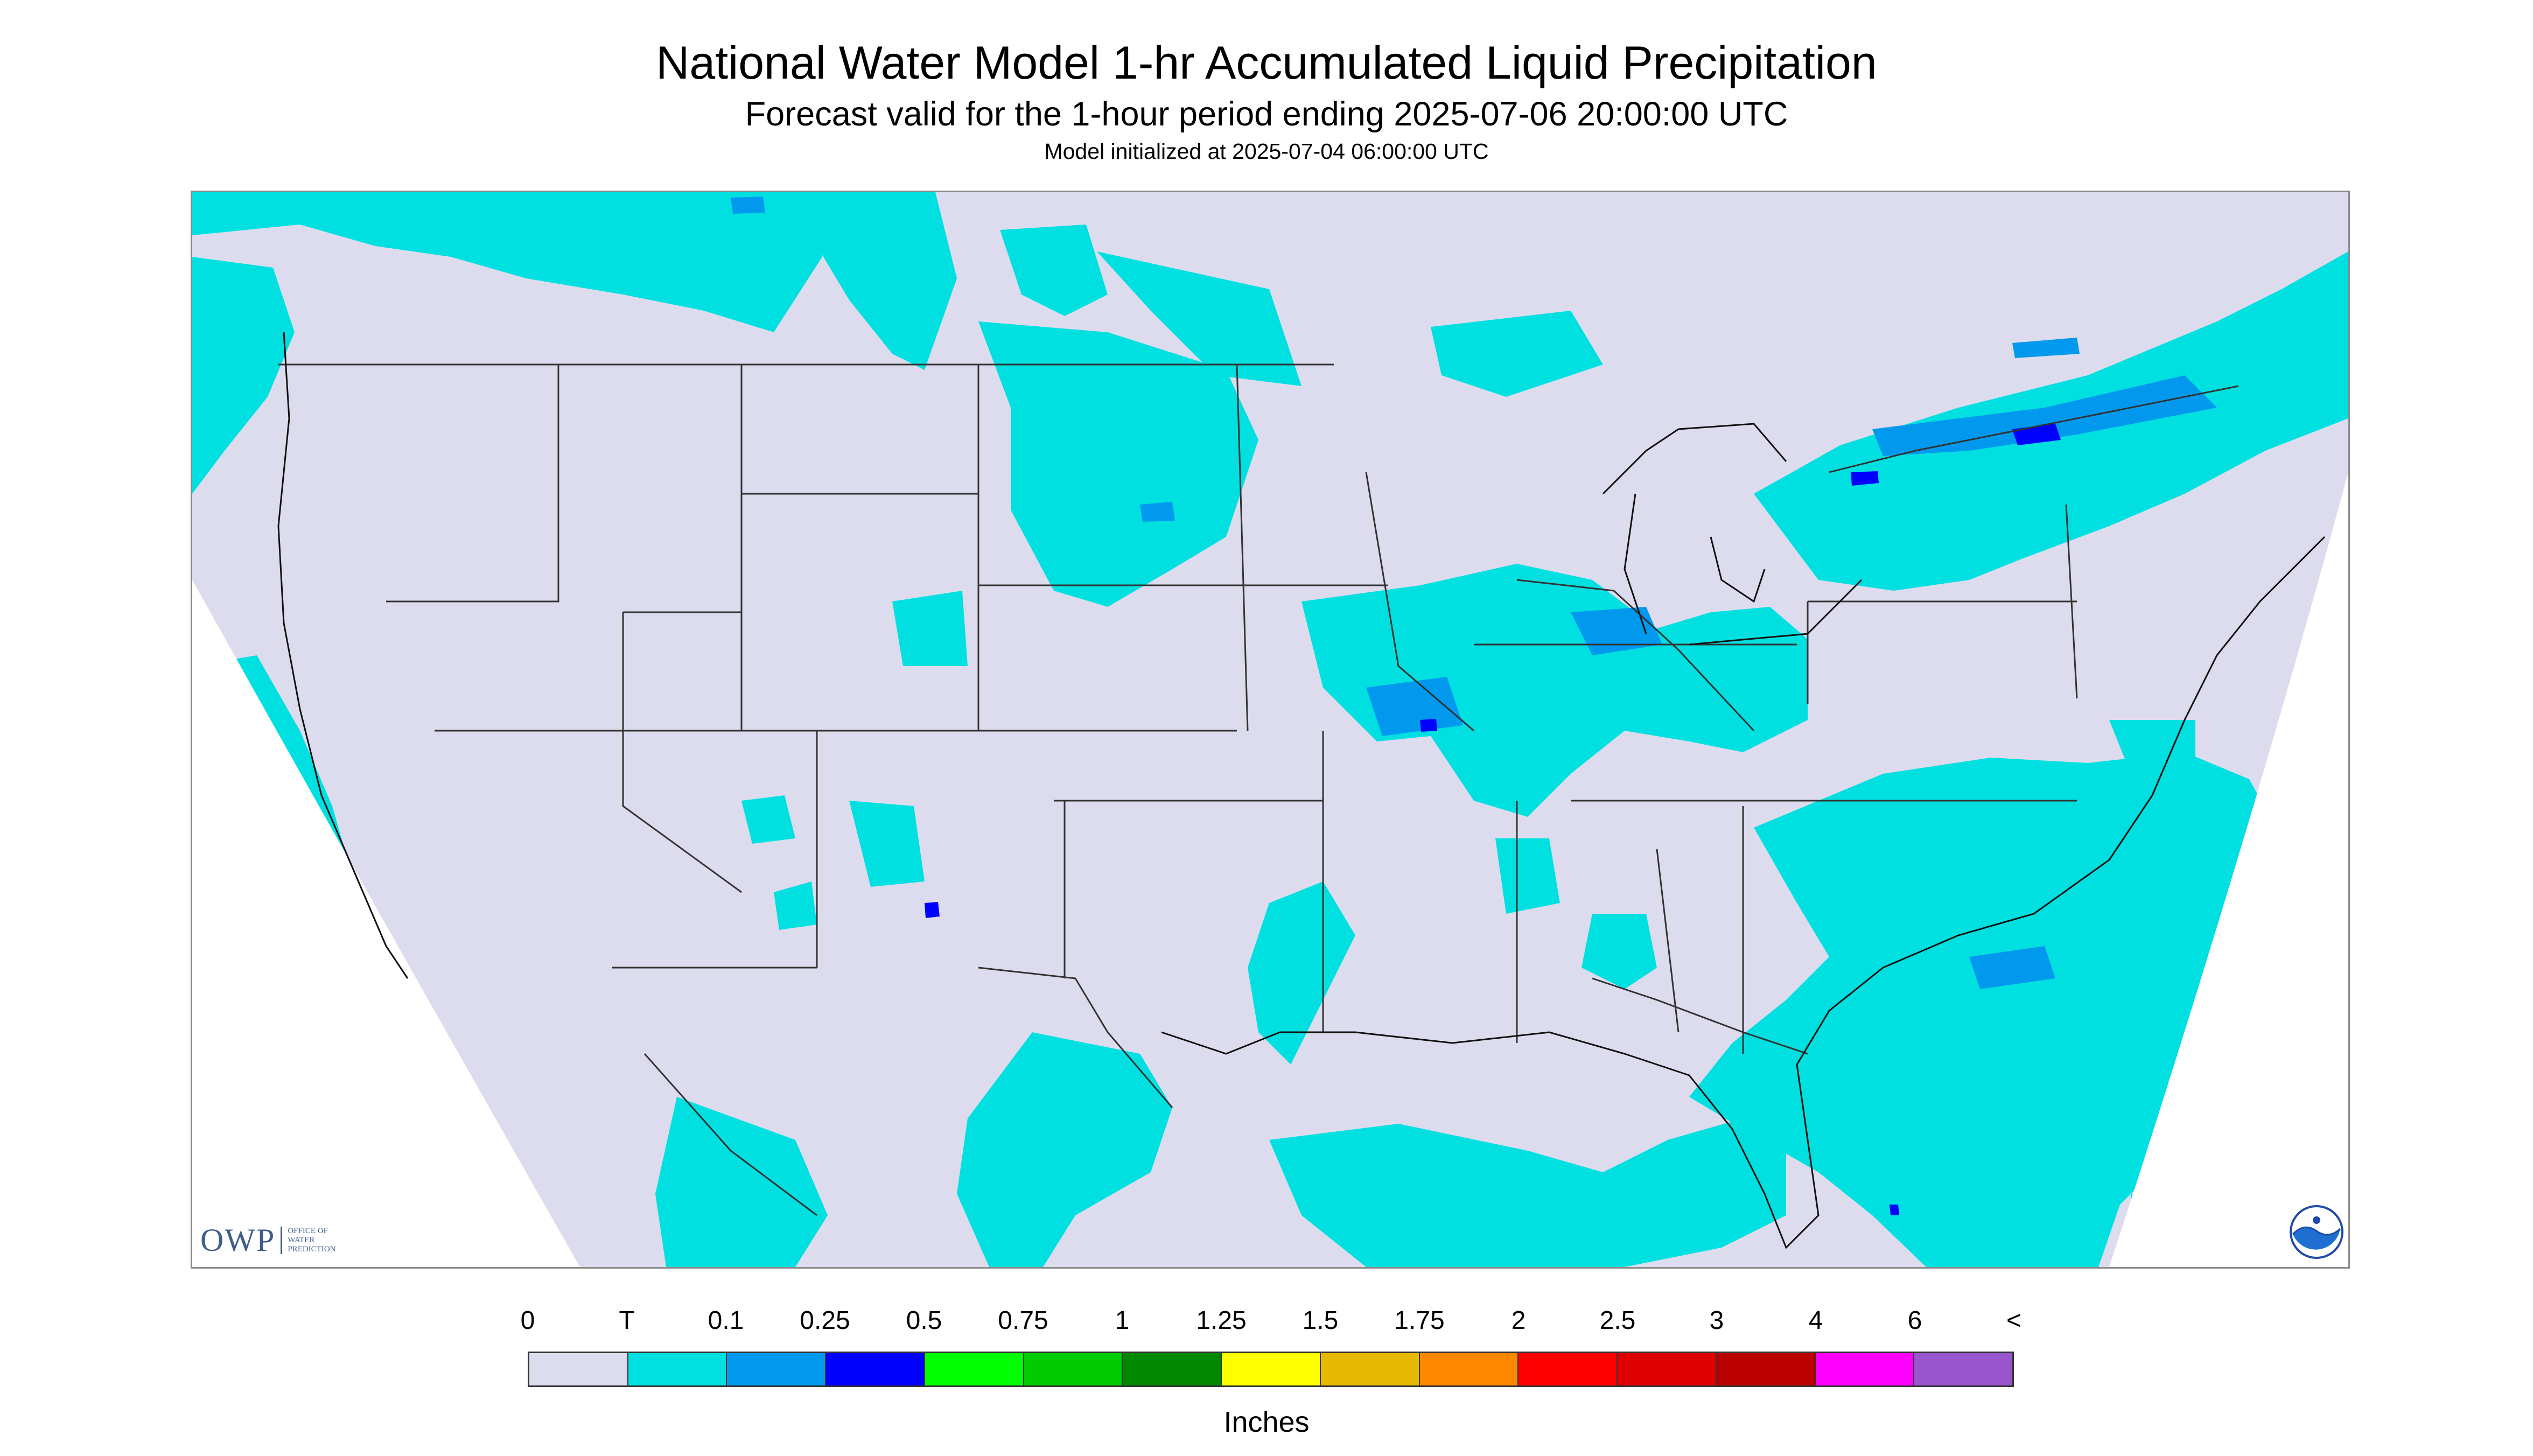  Describe the element at coordinates (1716, 1320) in the screenshot. I see `colorbar-label: 3` at that location.